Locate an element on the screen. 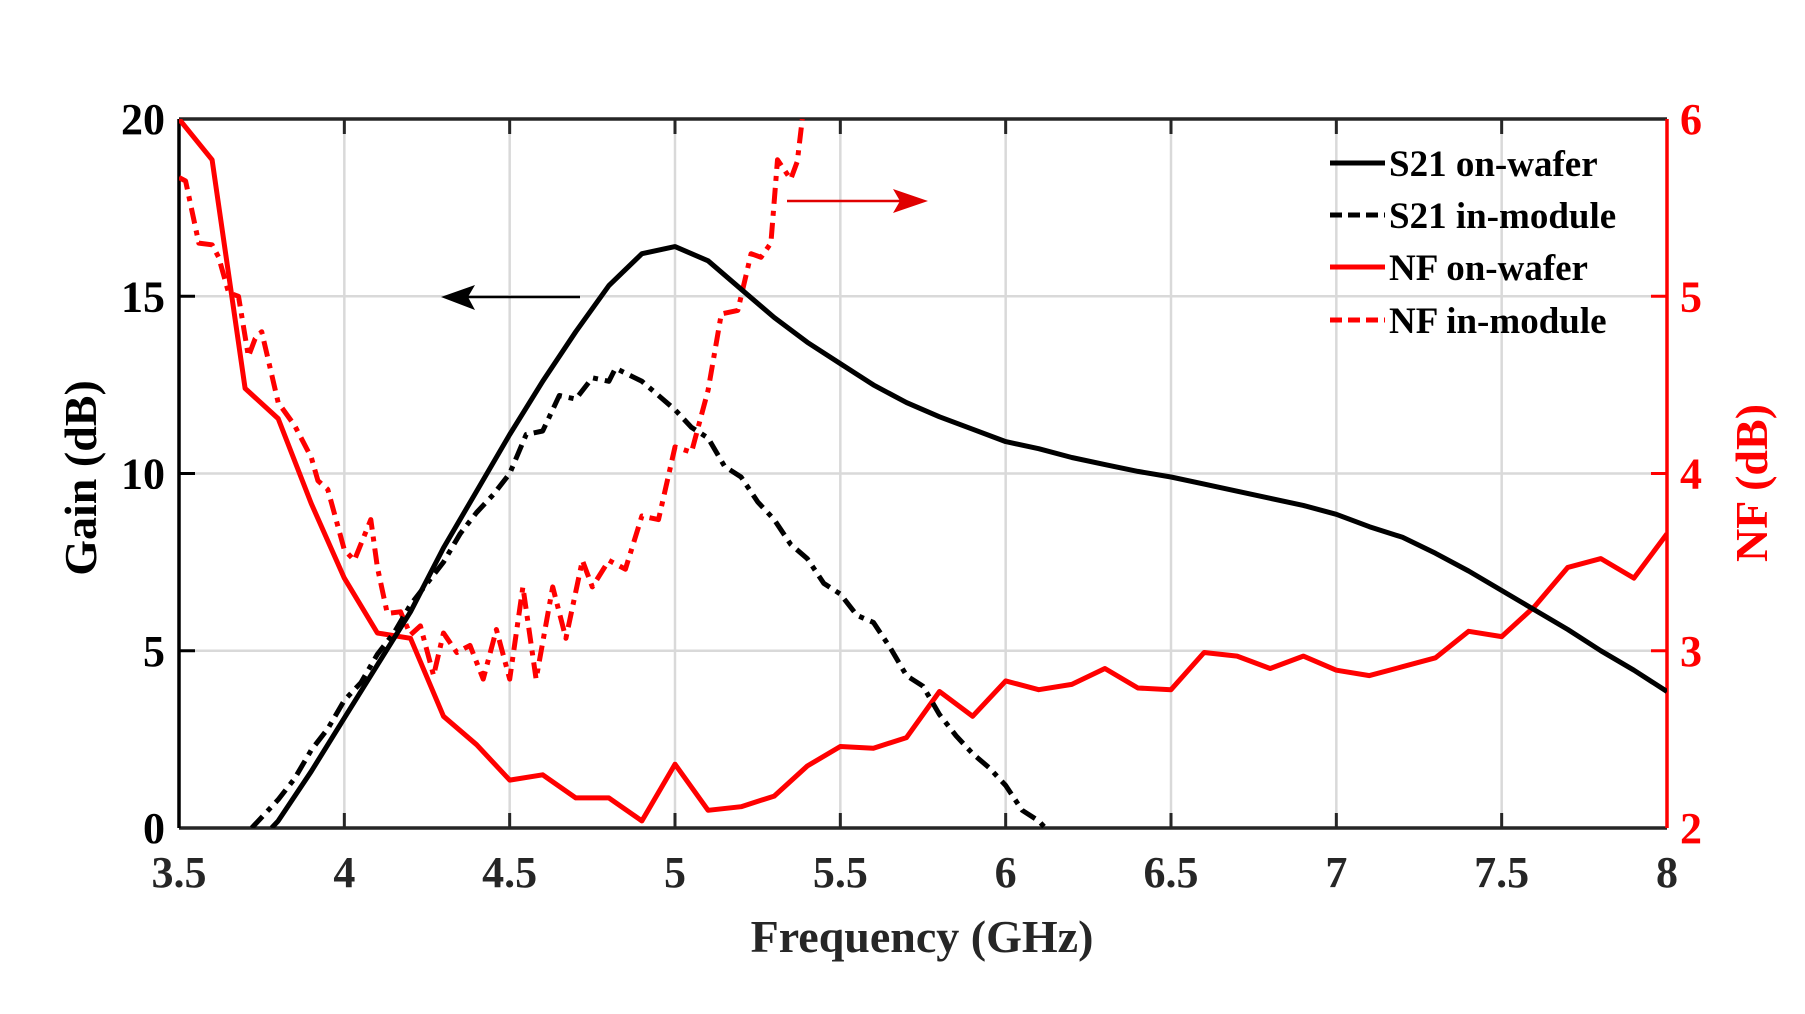 This screenshot has height=1014, width=1805. y-tick-labels: 0 5 10 15 20 is located at coordinates (143, 474).